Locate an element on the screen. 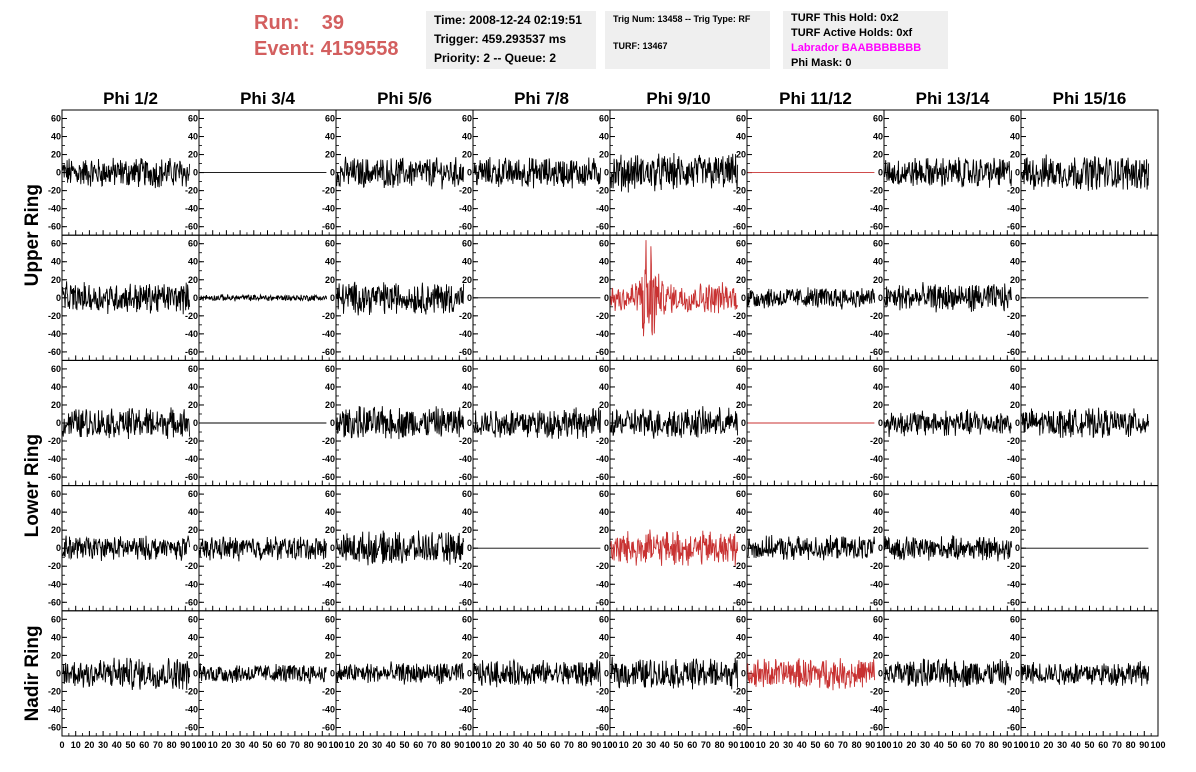 This screenshot has height=772, width=1196. ring-title: Lower Ring is located at coordinates (32, 485).